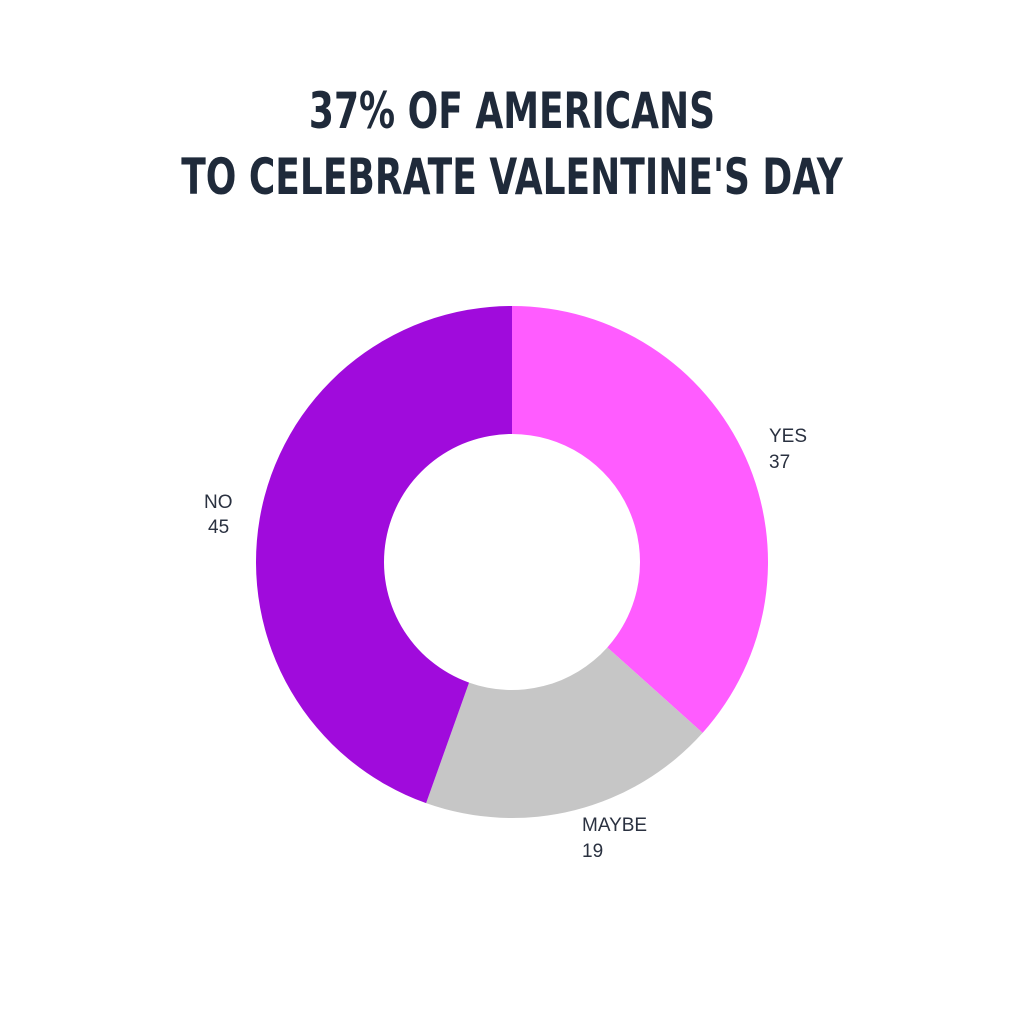 This screenshot has height=1024, width=1024. Describe the element at coordinates (614, 825) in the screenshot. I see `label-maybe-name: MAYBE` at that location.